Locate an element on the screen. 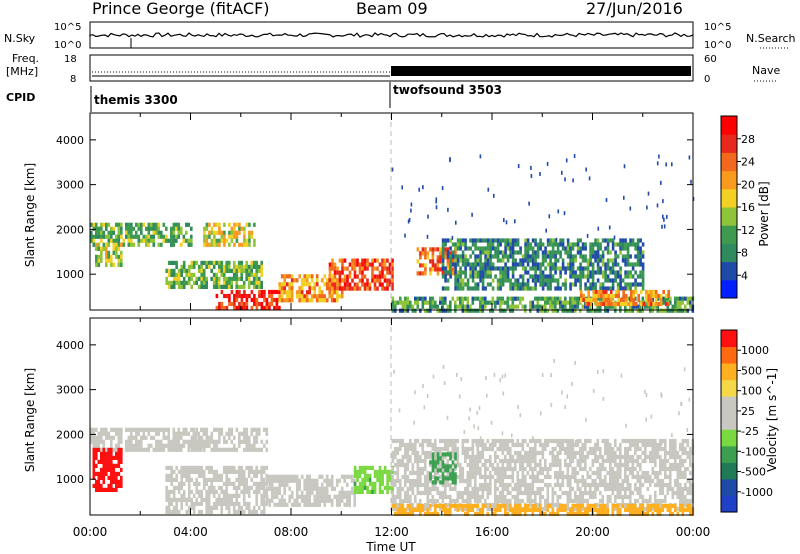  scatter-cell is located at coordinates (689, 157).